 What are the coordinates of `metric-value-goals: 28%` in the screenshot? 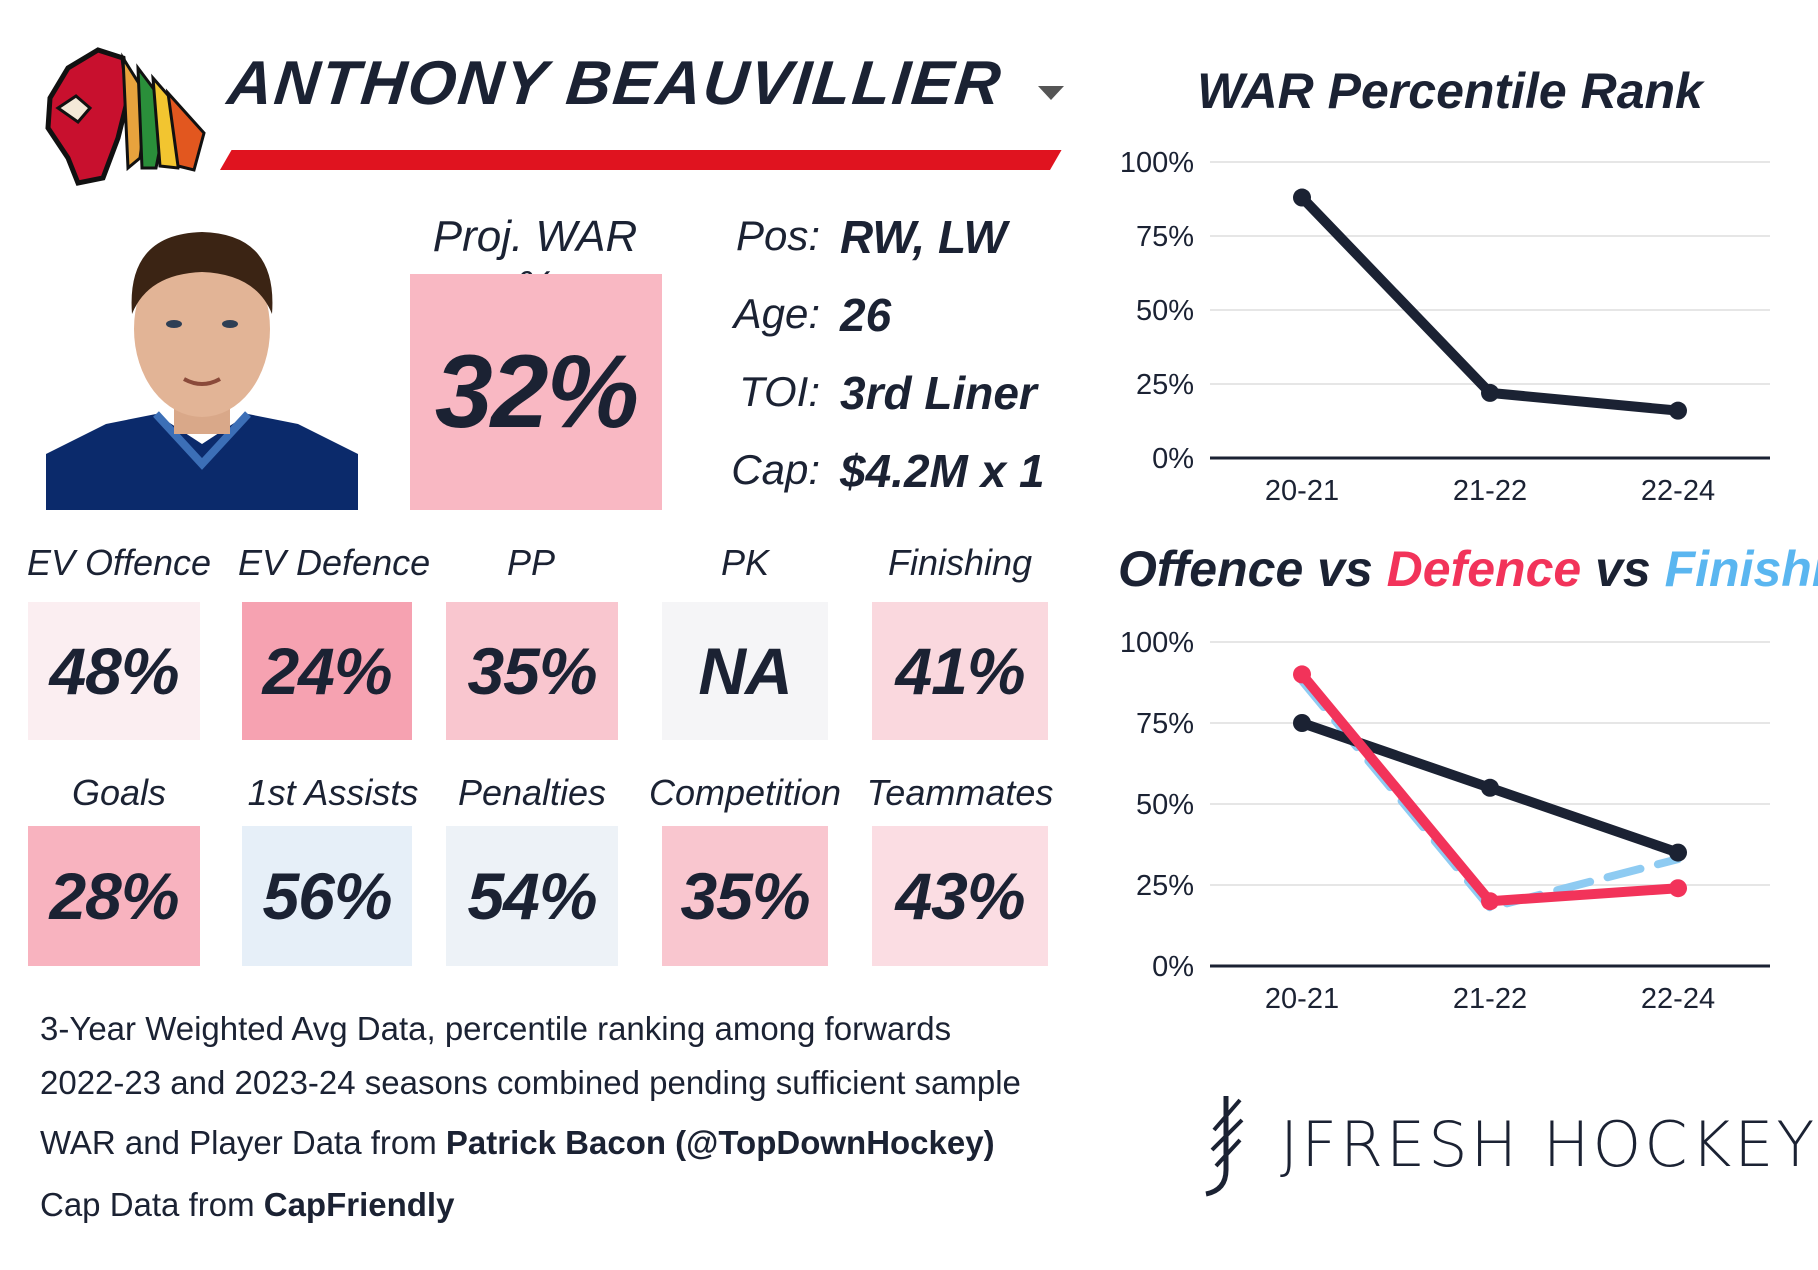 It's located at (114, 896).